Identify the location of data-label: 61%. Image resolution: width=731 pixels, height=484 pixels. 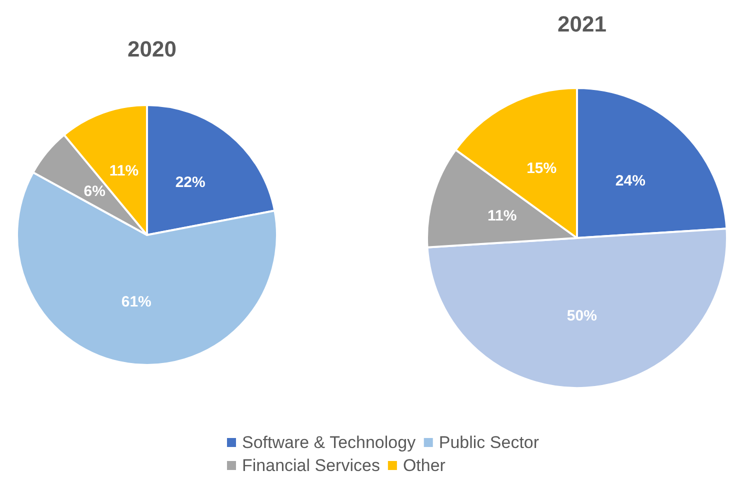
(136, 302).